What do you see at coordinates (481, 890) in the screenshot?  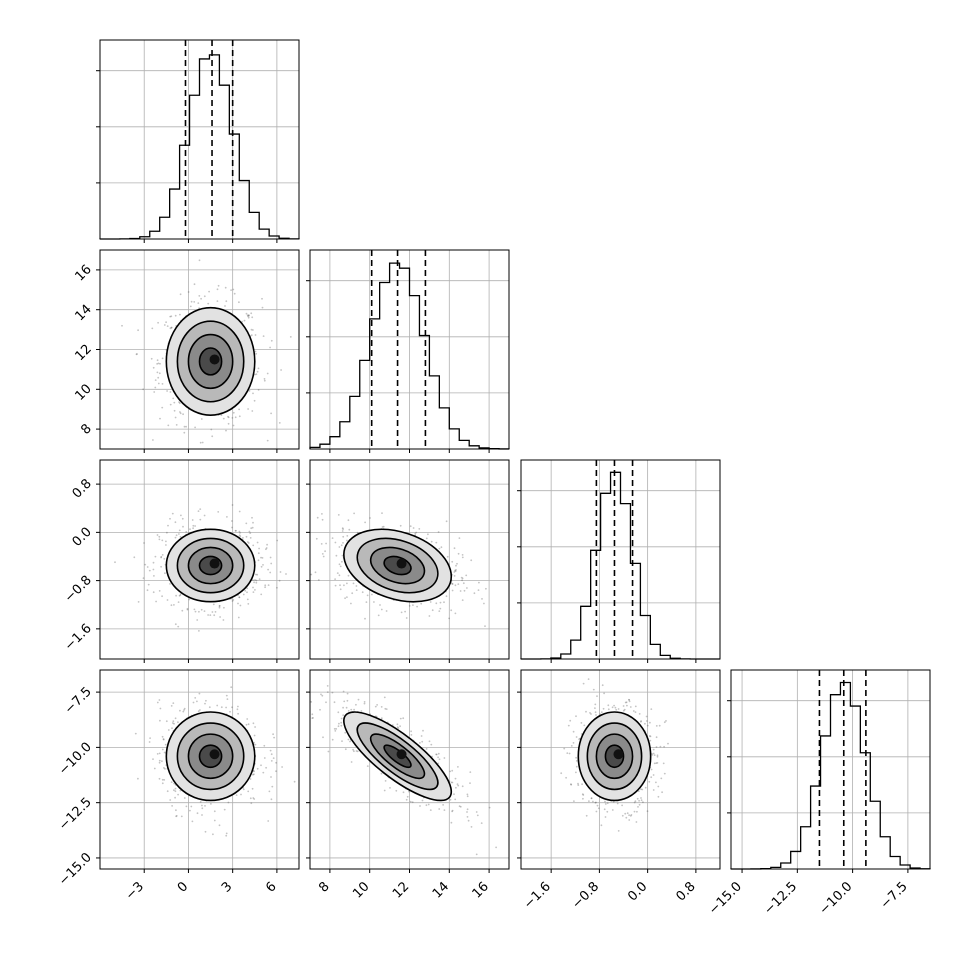 I see `x-tick-label-1-4: 16` at bounding box center [481, 890].